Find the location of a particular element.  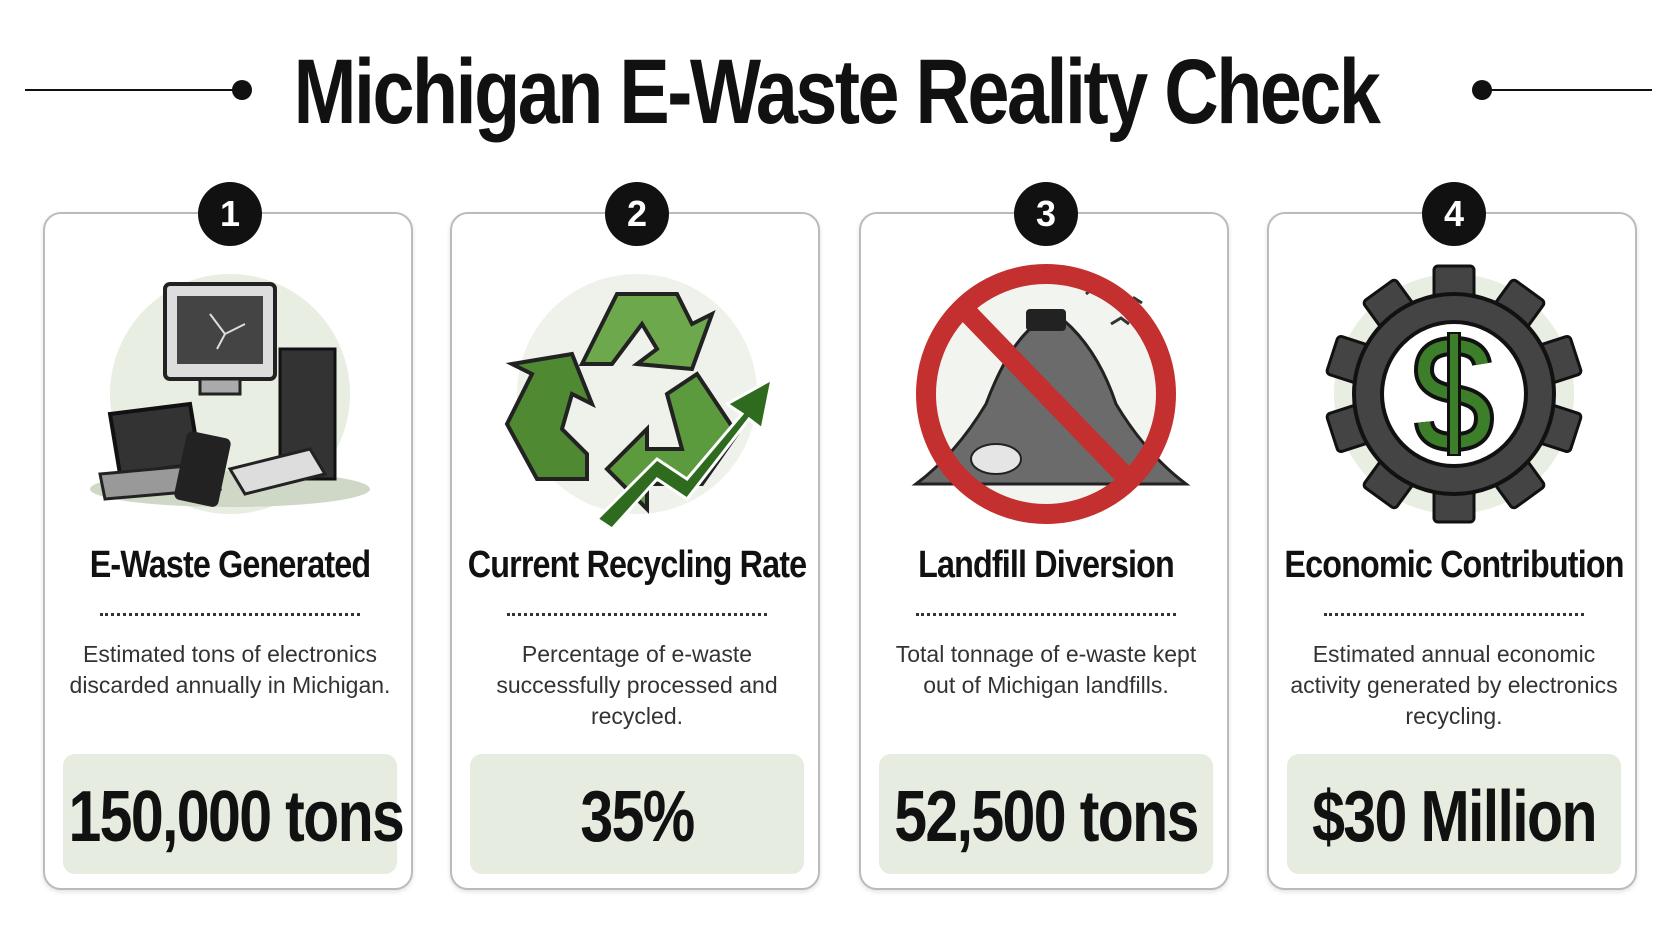

stat-value: 150,000 tons is located at coordinates (236, 817).